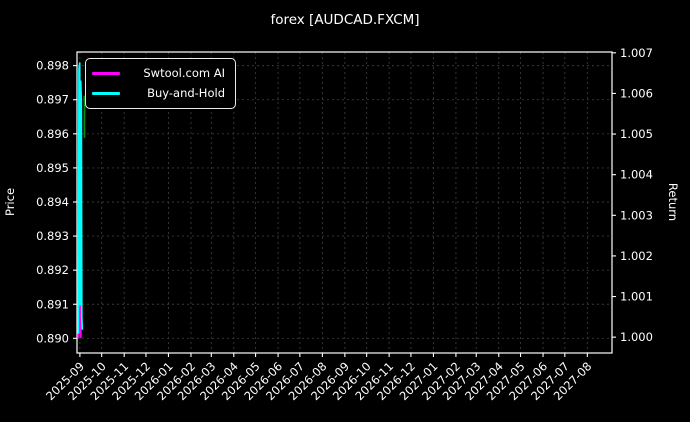 Image resolution: width=690 pixels, height=422 pixels. What do you see at coordinates (52, 66) in the screenshot?
I see `y-tick-label: 0.898` at bounding box center [52, 66].